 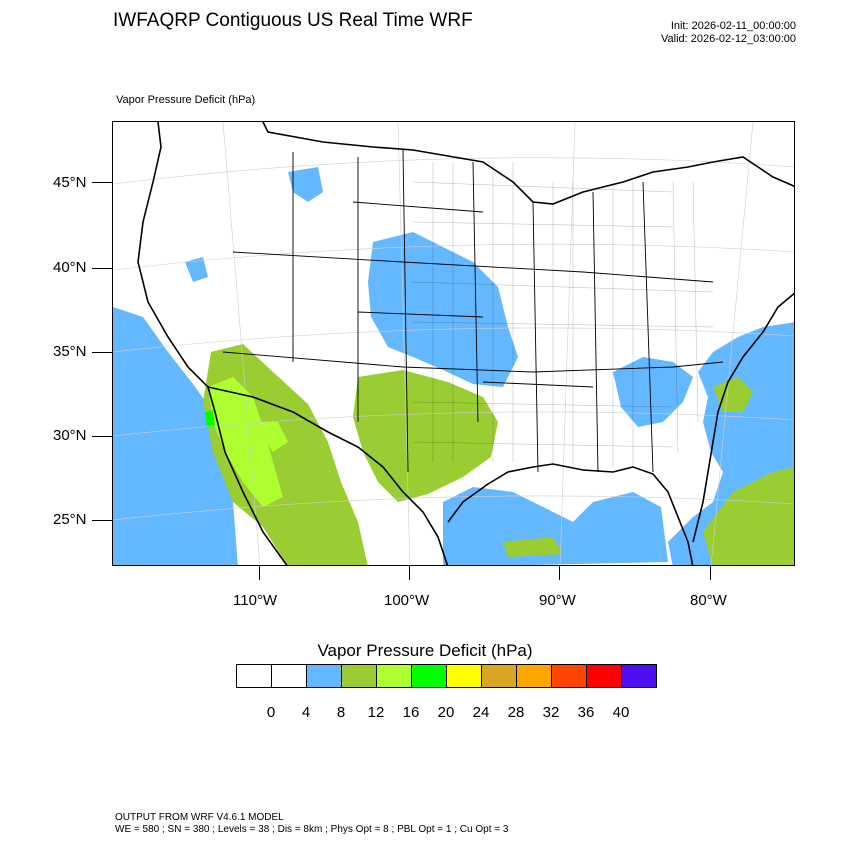 What do you see at coordinates (446, 712) in the screenshot?
I see `colorbar-label: 20` at bounding box center [446, 712].